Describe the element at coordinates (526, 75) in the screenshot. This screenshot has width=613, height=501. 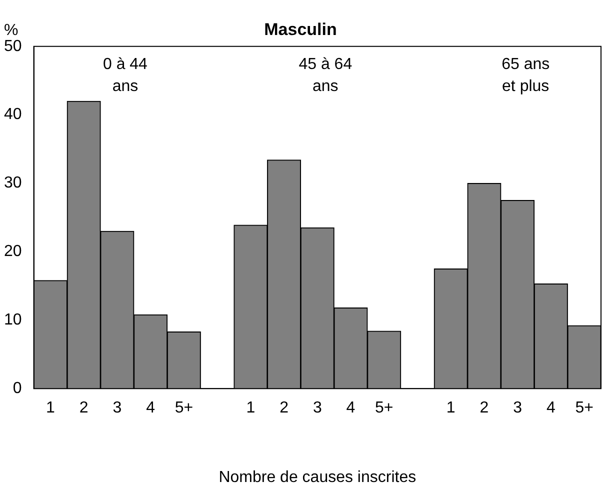
I see `annotation: 65 ans et plus` at that location.